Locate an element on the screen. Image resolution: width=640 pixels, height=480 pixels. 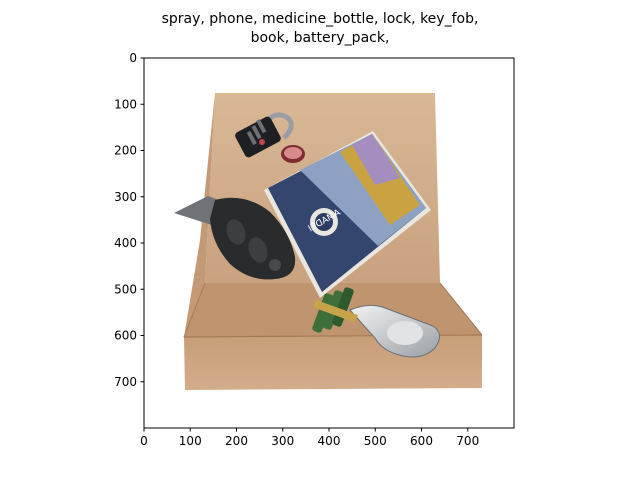
x-tick-2: 200 is located at coordinates (236, 438).